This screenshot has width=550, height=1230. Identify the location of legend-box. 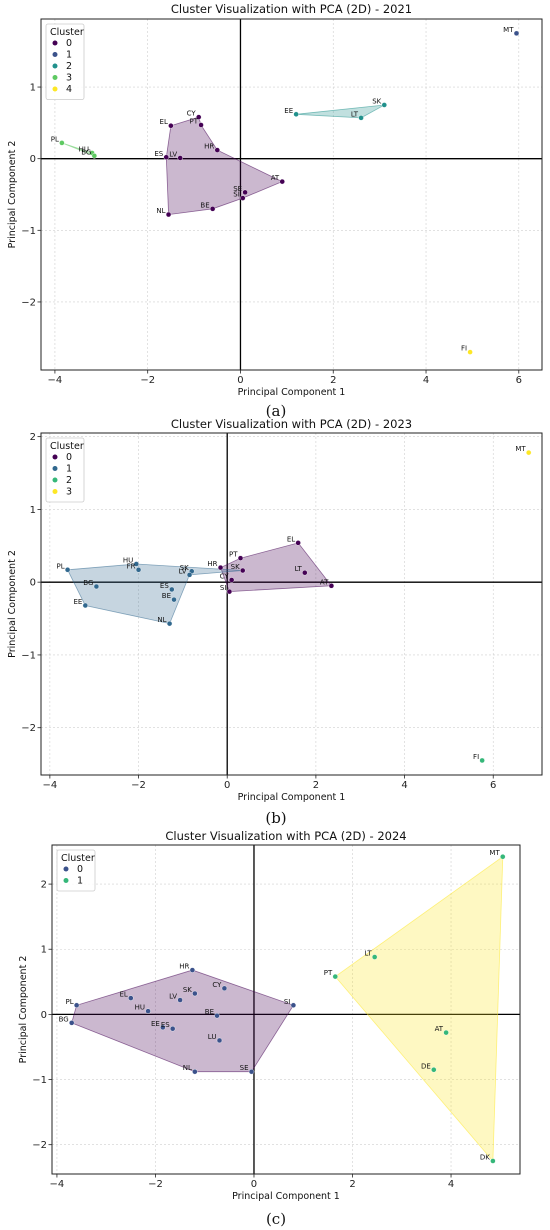
(65, 470).